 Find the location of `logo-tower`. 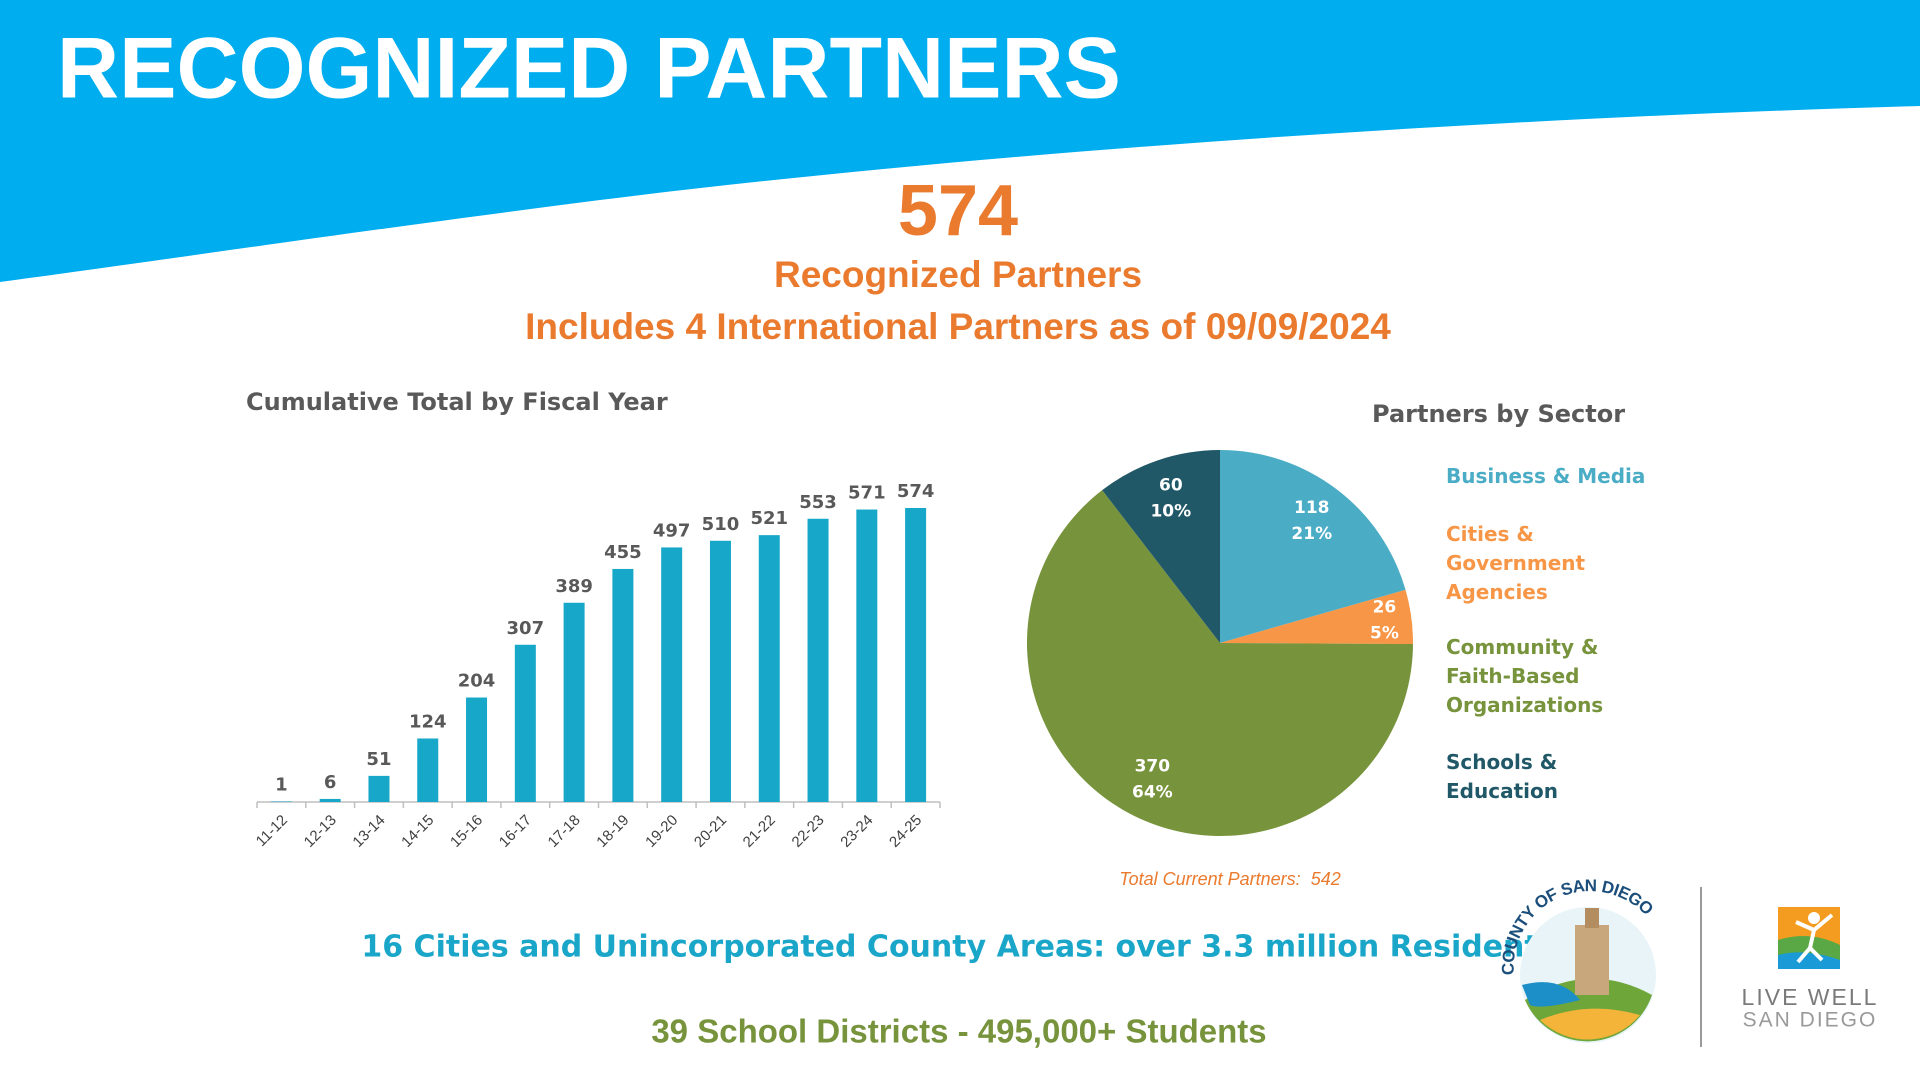

logo-tower is located at coordinates (1592, 918).